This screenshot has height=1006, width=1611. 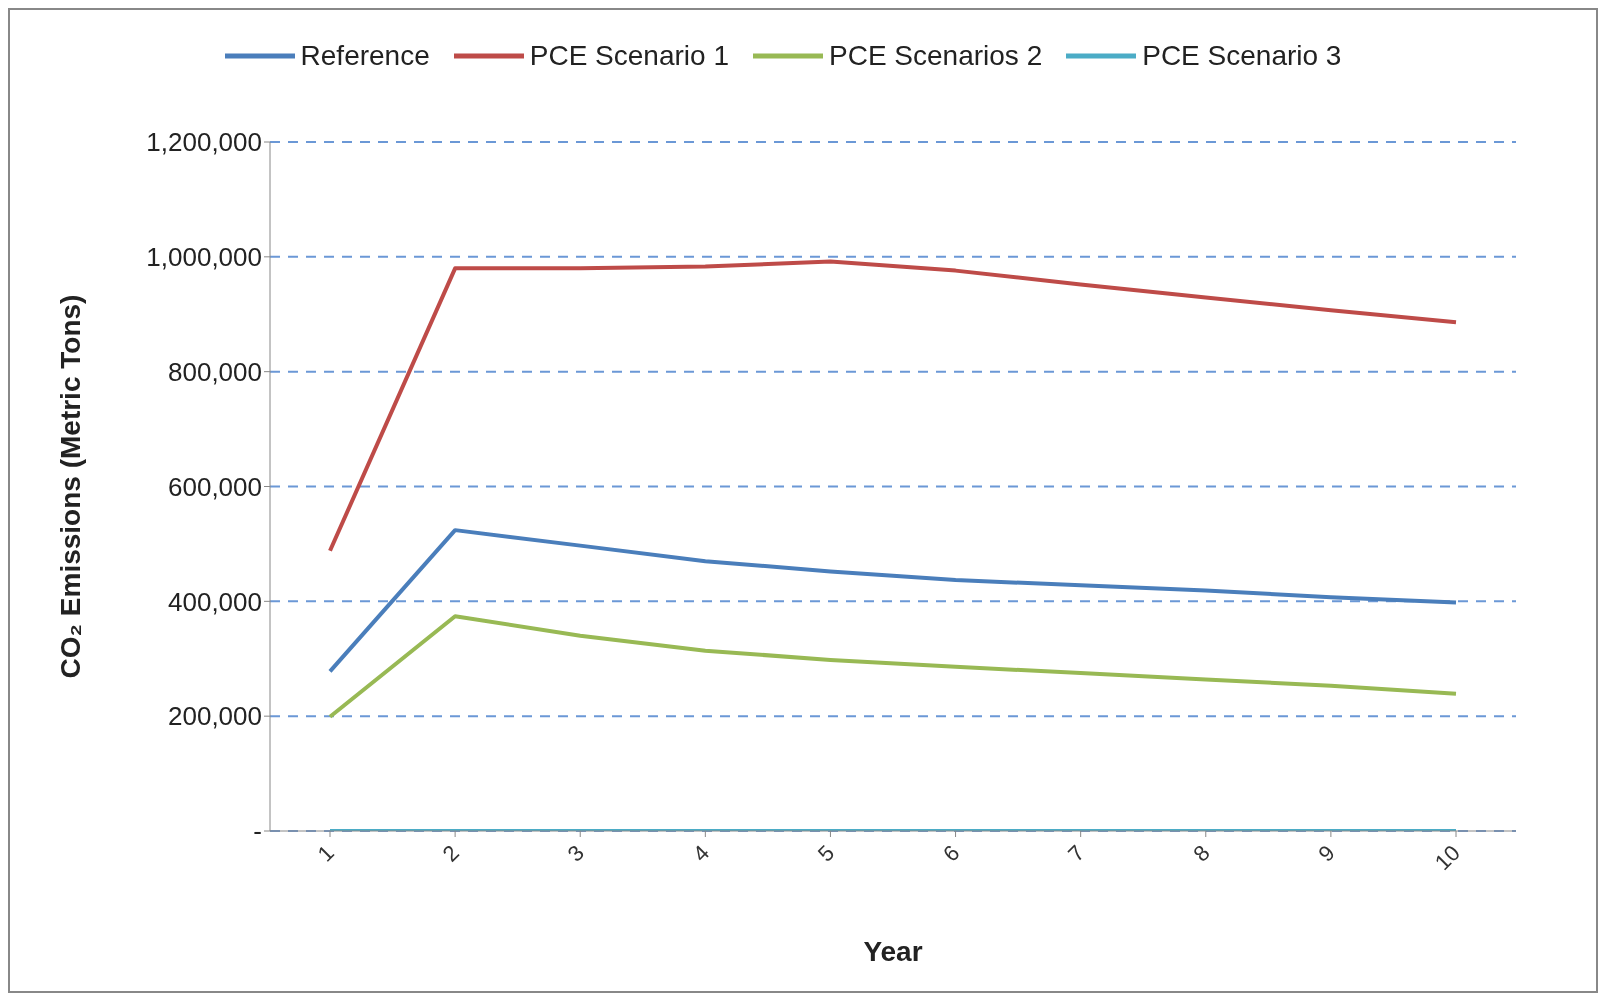 What do you see at coordinates (450, 853) in the screenshot?
I see `x-tick-label: 2` at bounding box center [450, 853].